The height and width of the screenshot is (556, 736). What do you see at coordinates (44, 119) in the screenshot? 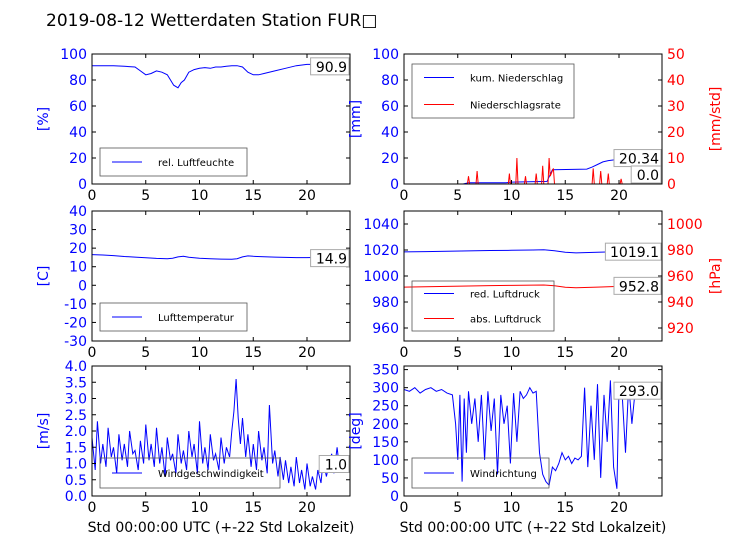
I see `y-axis-label: [%]` at bounding box center [44, 119].